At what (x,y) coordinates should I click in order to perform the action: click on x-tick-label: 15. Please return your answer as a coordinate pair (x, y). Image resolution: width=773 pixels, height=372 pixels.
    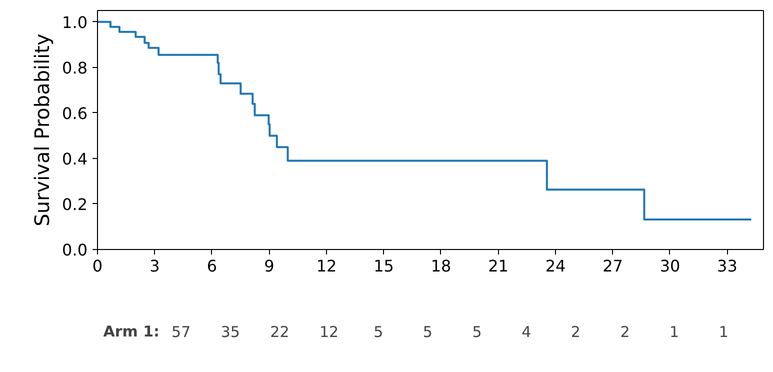
    Looking at the image, I should click on (384, 266).